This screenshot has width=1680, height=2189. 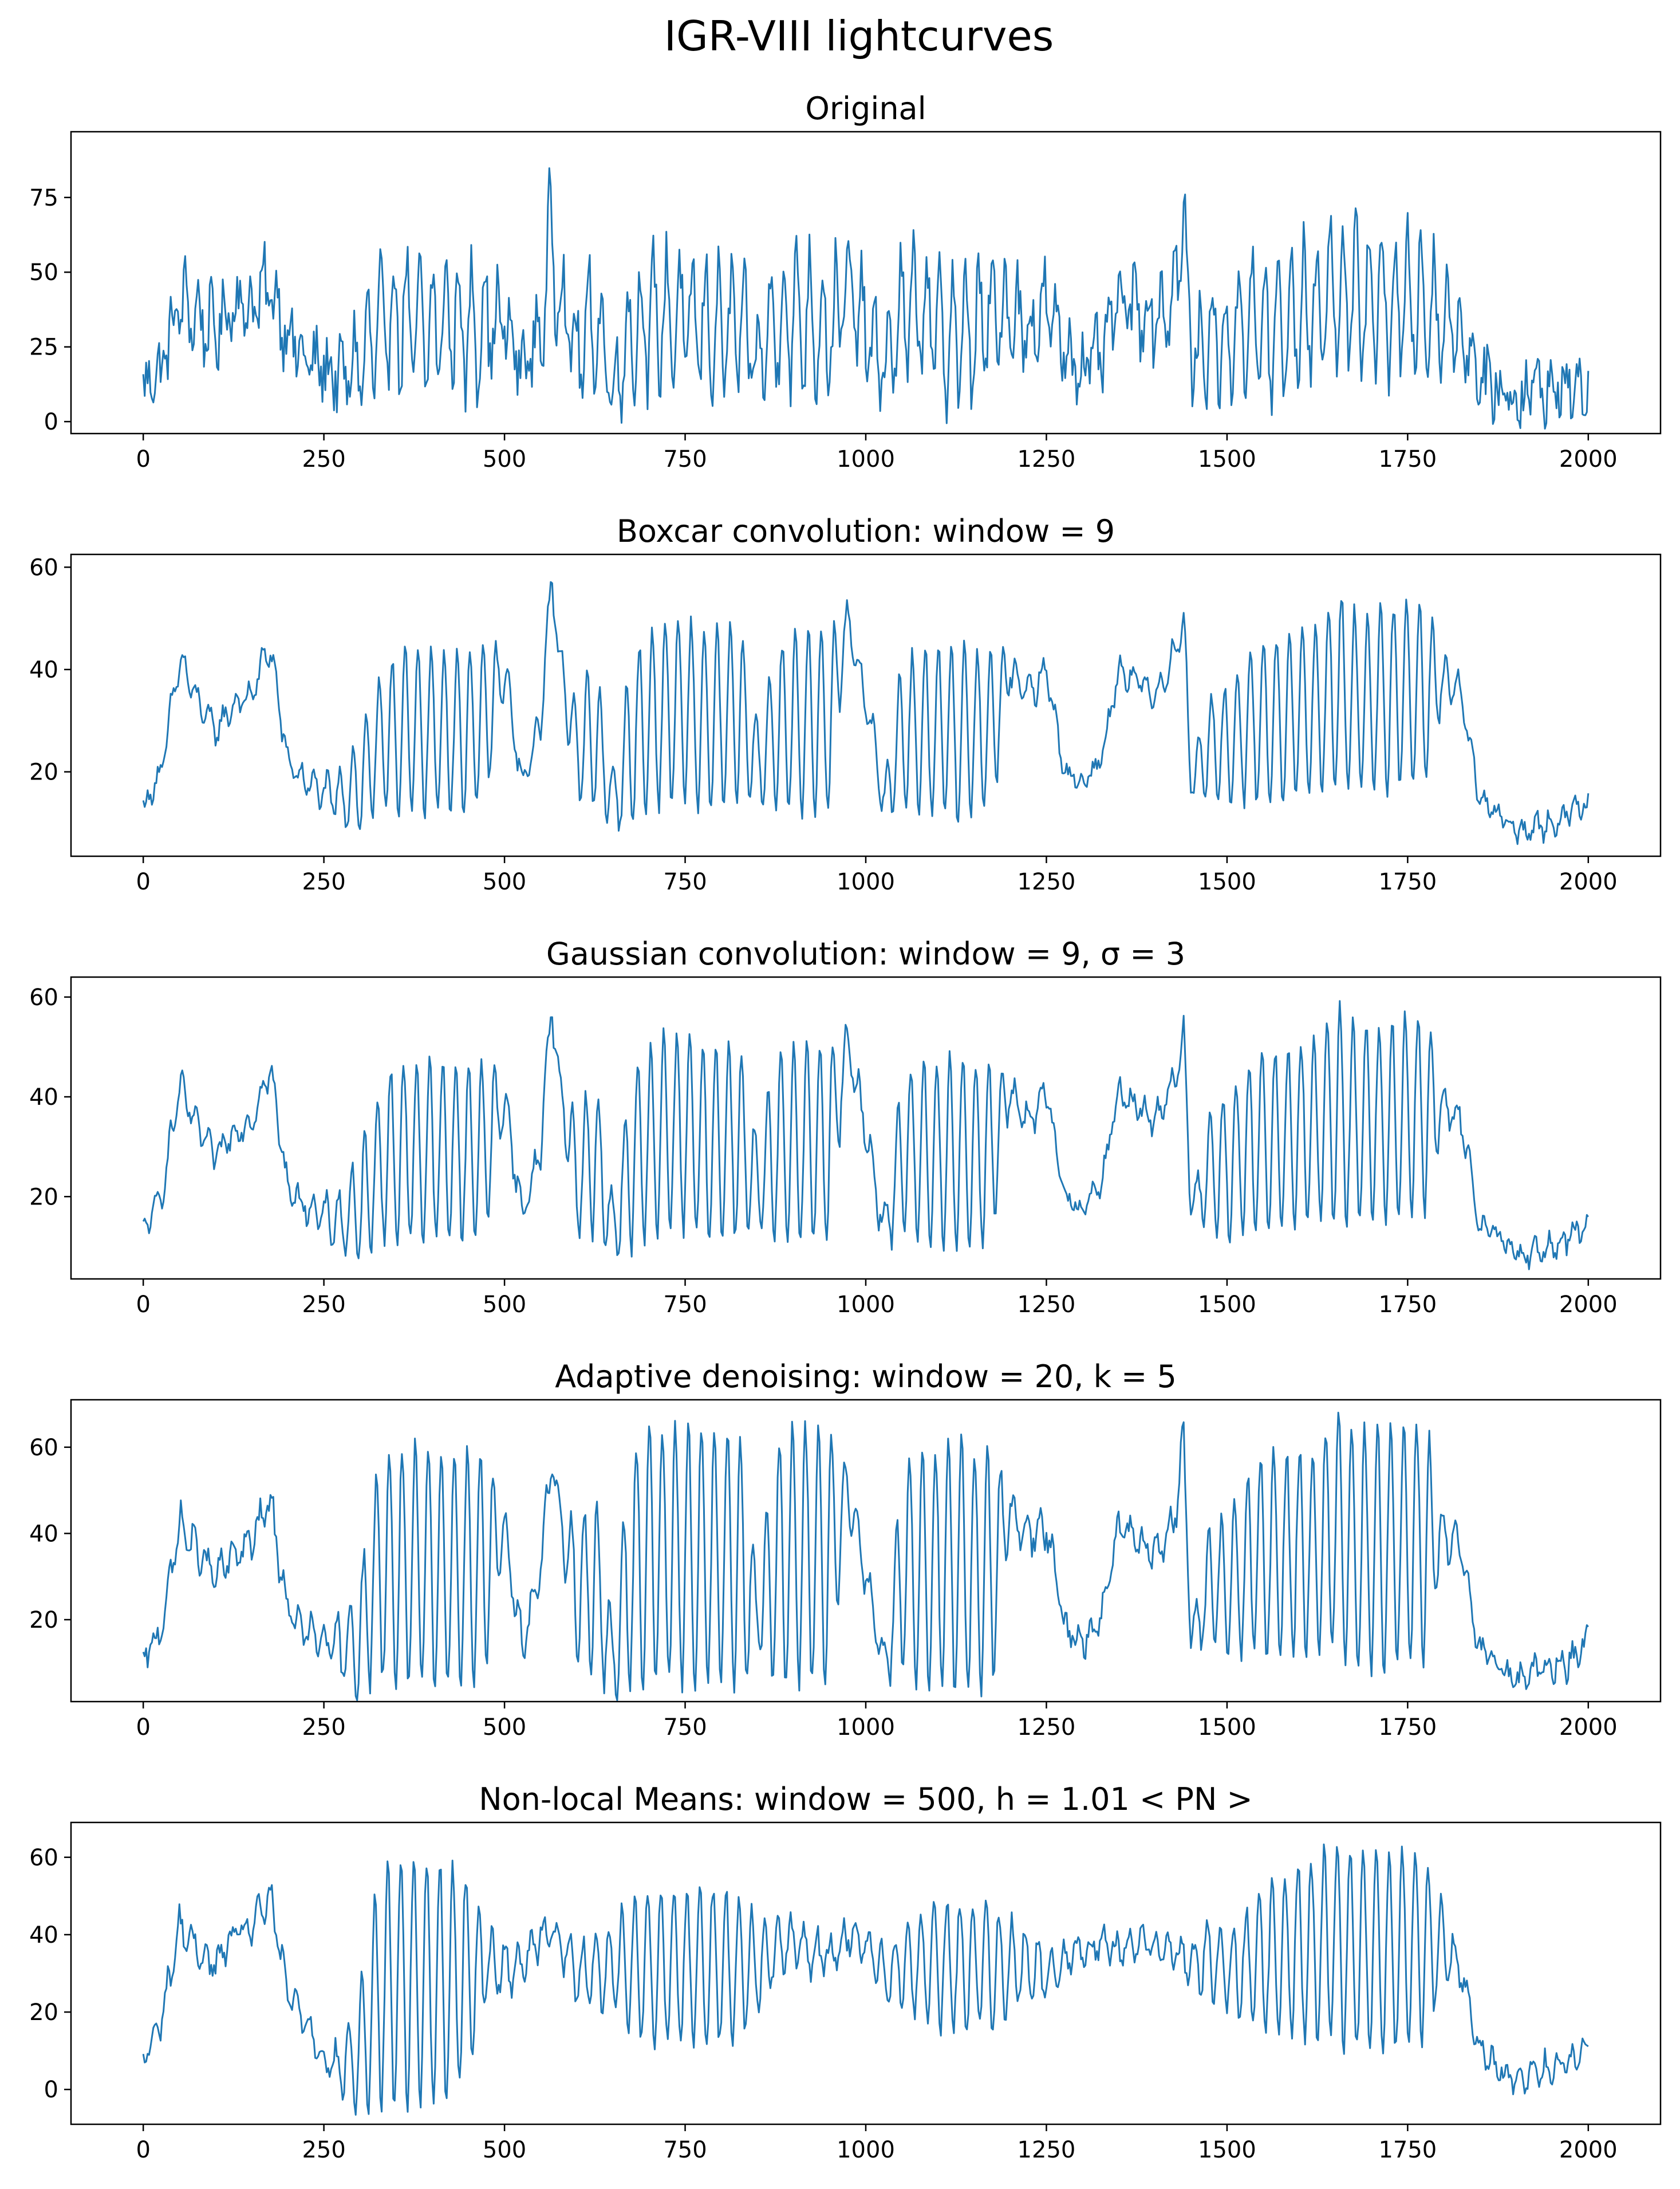 I want to click on panel-title: Gaussian convolution: window = 9, σ = 3, so click(x=865, y=954).